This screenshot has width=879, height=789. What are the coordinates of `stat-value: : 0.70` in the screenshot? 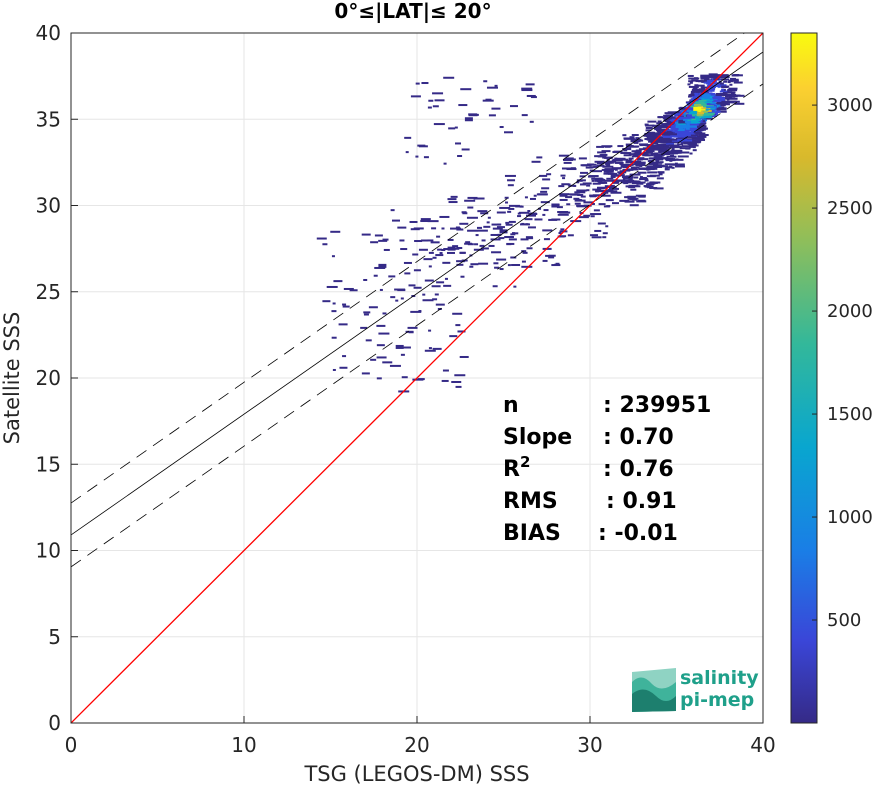 It's located at (638, 437).